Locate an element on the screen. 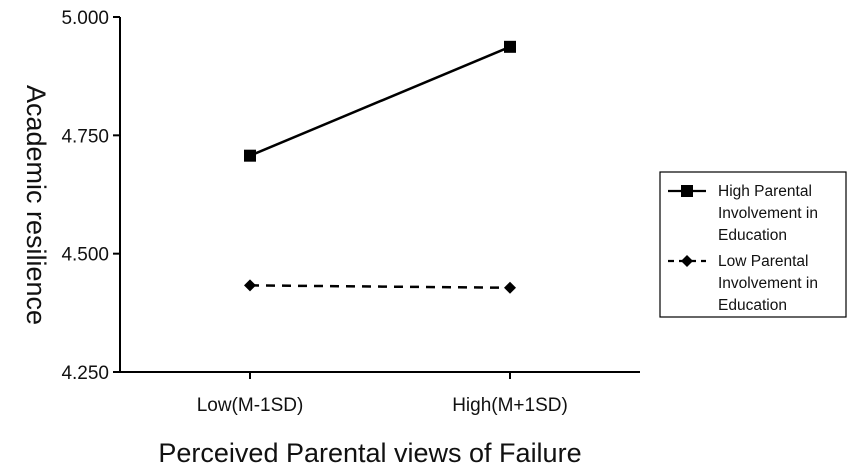 The image size is (851, 473). x-tick-label: High(M+1SD) is located at coordinates (510, 405).